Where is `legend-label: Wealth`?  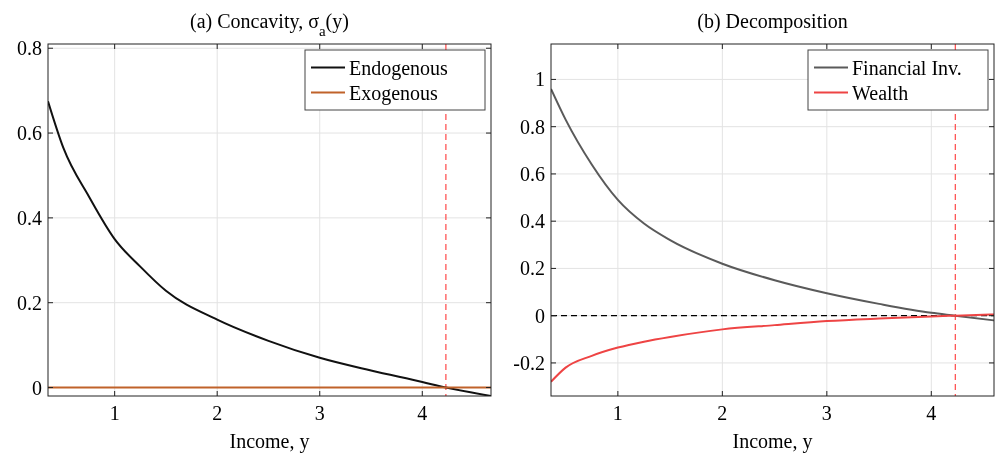
legend-label: Wealth is located at coordinates (880, 92).